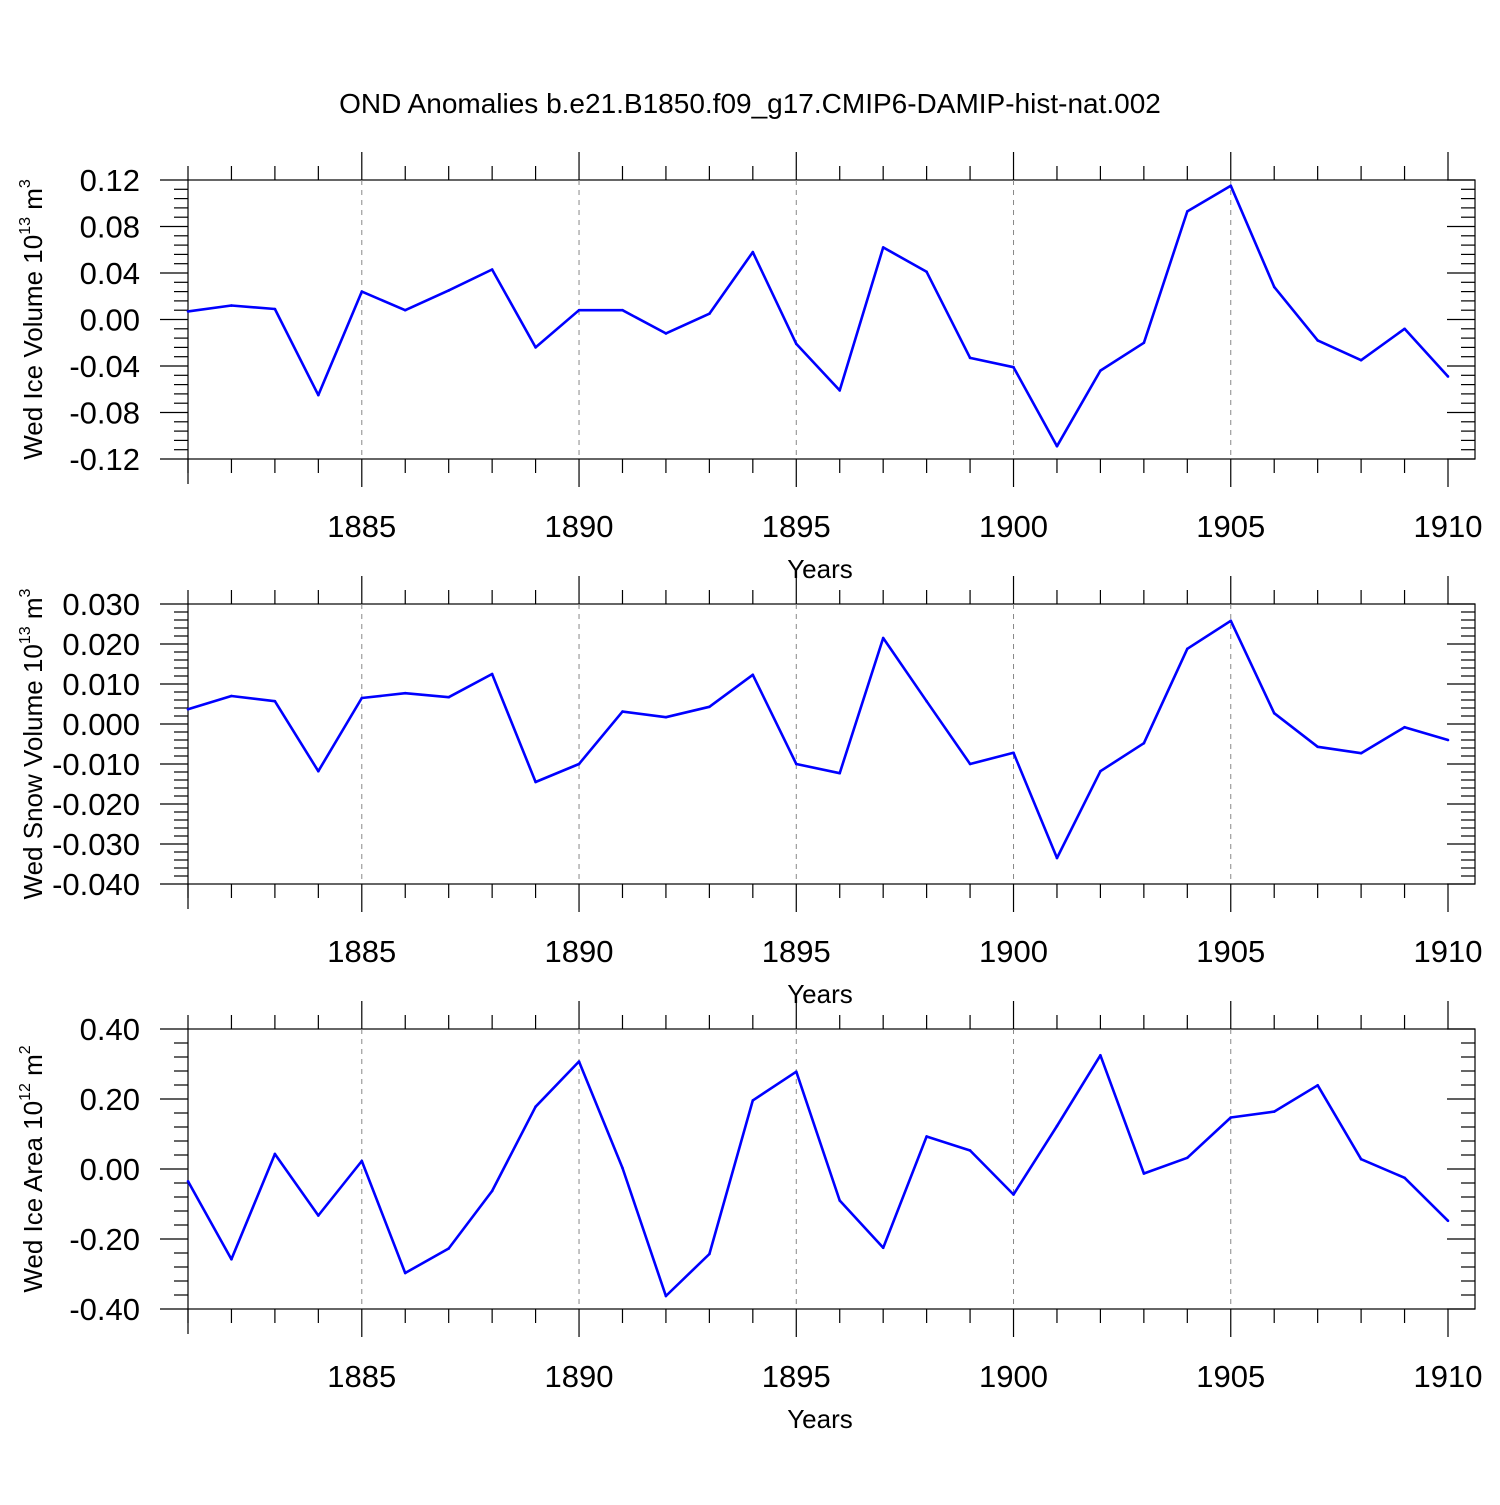 The image size is (1500, 1505). What do you see at coordinates (96, 764) in the screenshot?
I see `y-tick-label: -0.010` at bounding box center [96, 764].